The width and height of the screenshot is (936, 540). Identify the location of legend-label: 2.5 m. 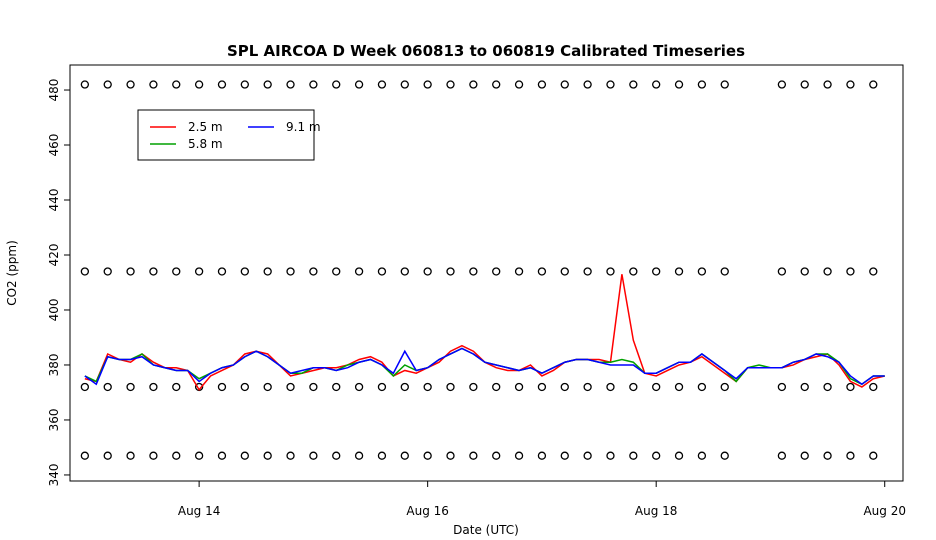
(205, 127).